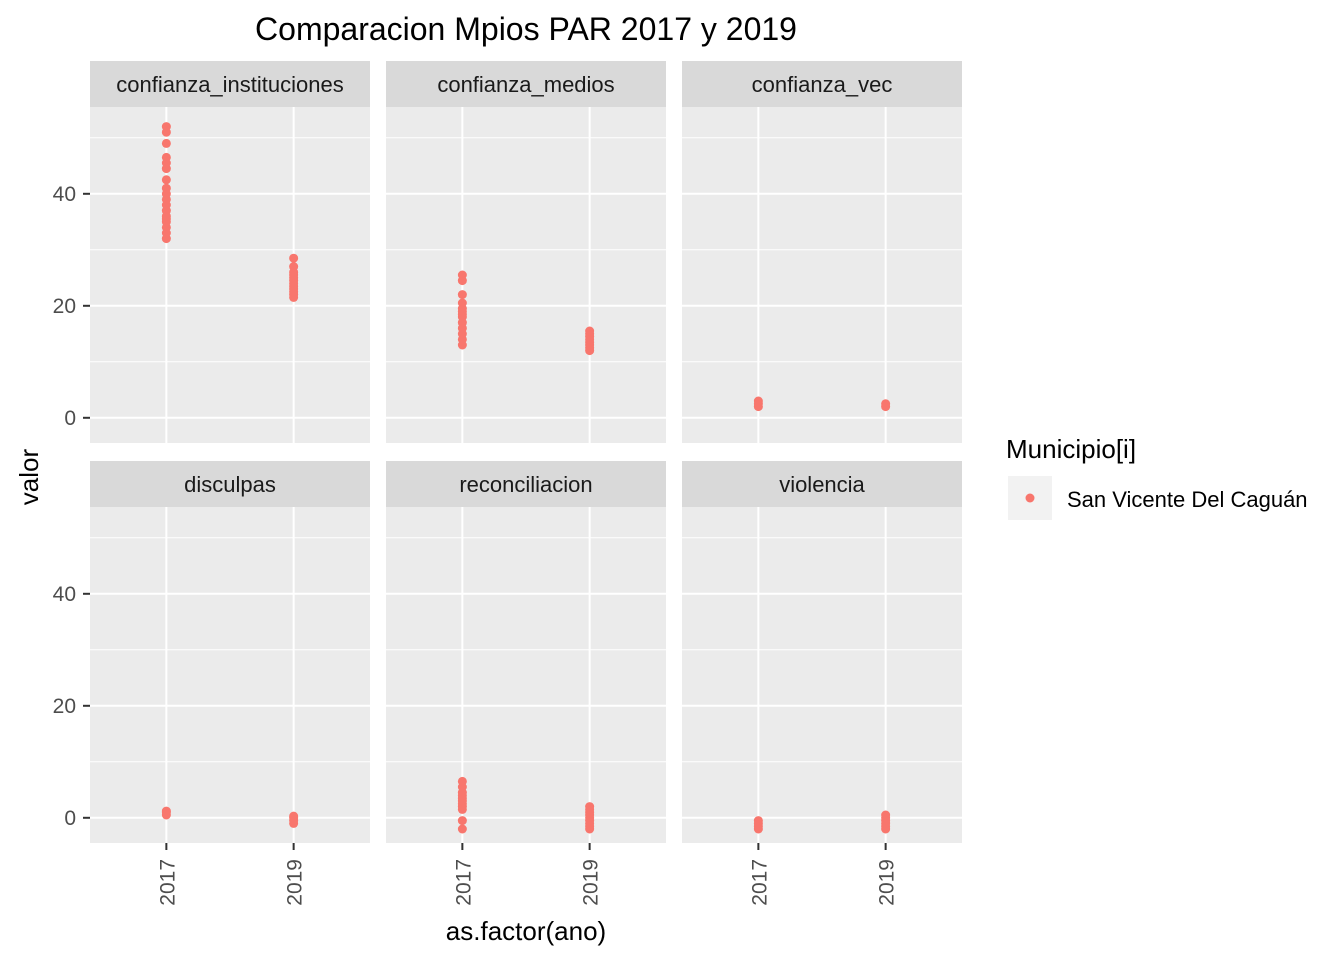 This screenshot has height=960, width=1344. What do you see at coordinates (29, 476) in the screenshot?
I see `y-axis-title: valor` at bounding box center [29, 476].